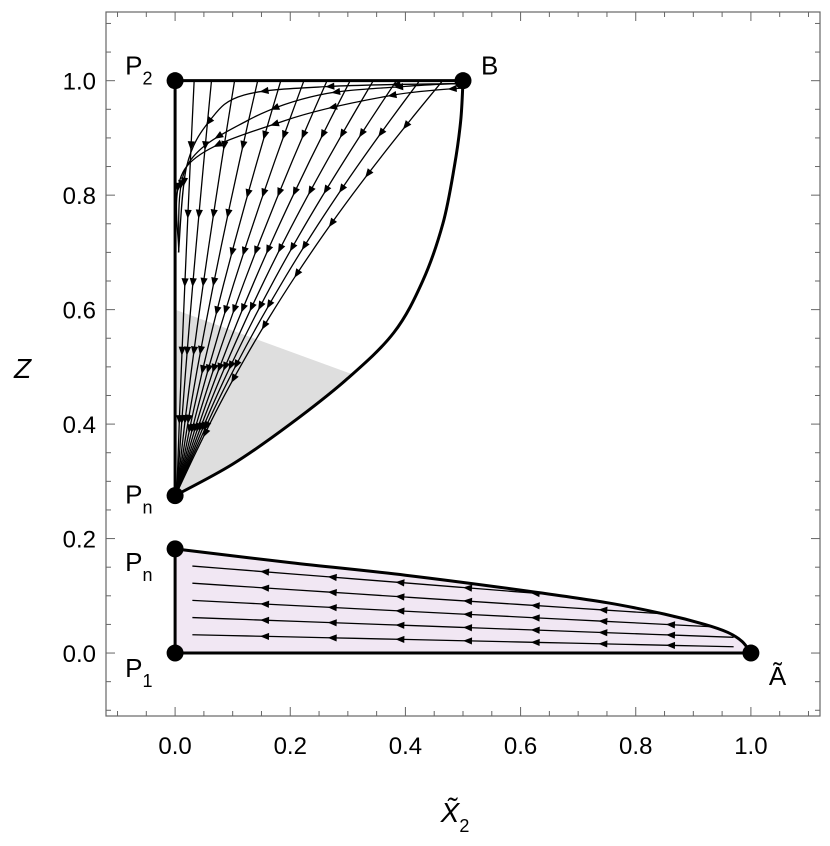  What do you see at coordinates (175, 496) in the screenshot?
I see `point-Pn_upper` at bounding box center [175, 496].